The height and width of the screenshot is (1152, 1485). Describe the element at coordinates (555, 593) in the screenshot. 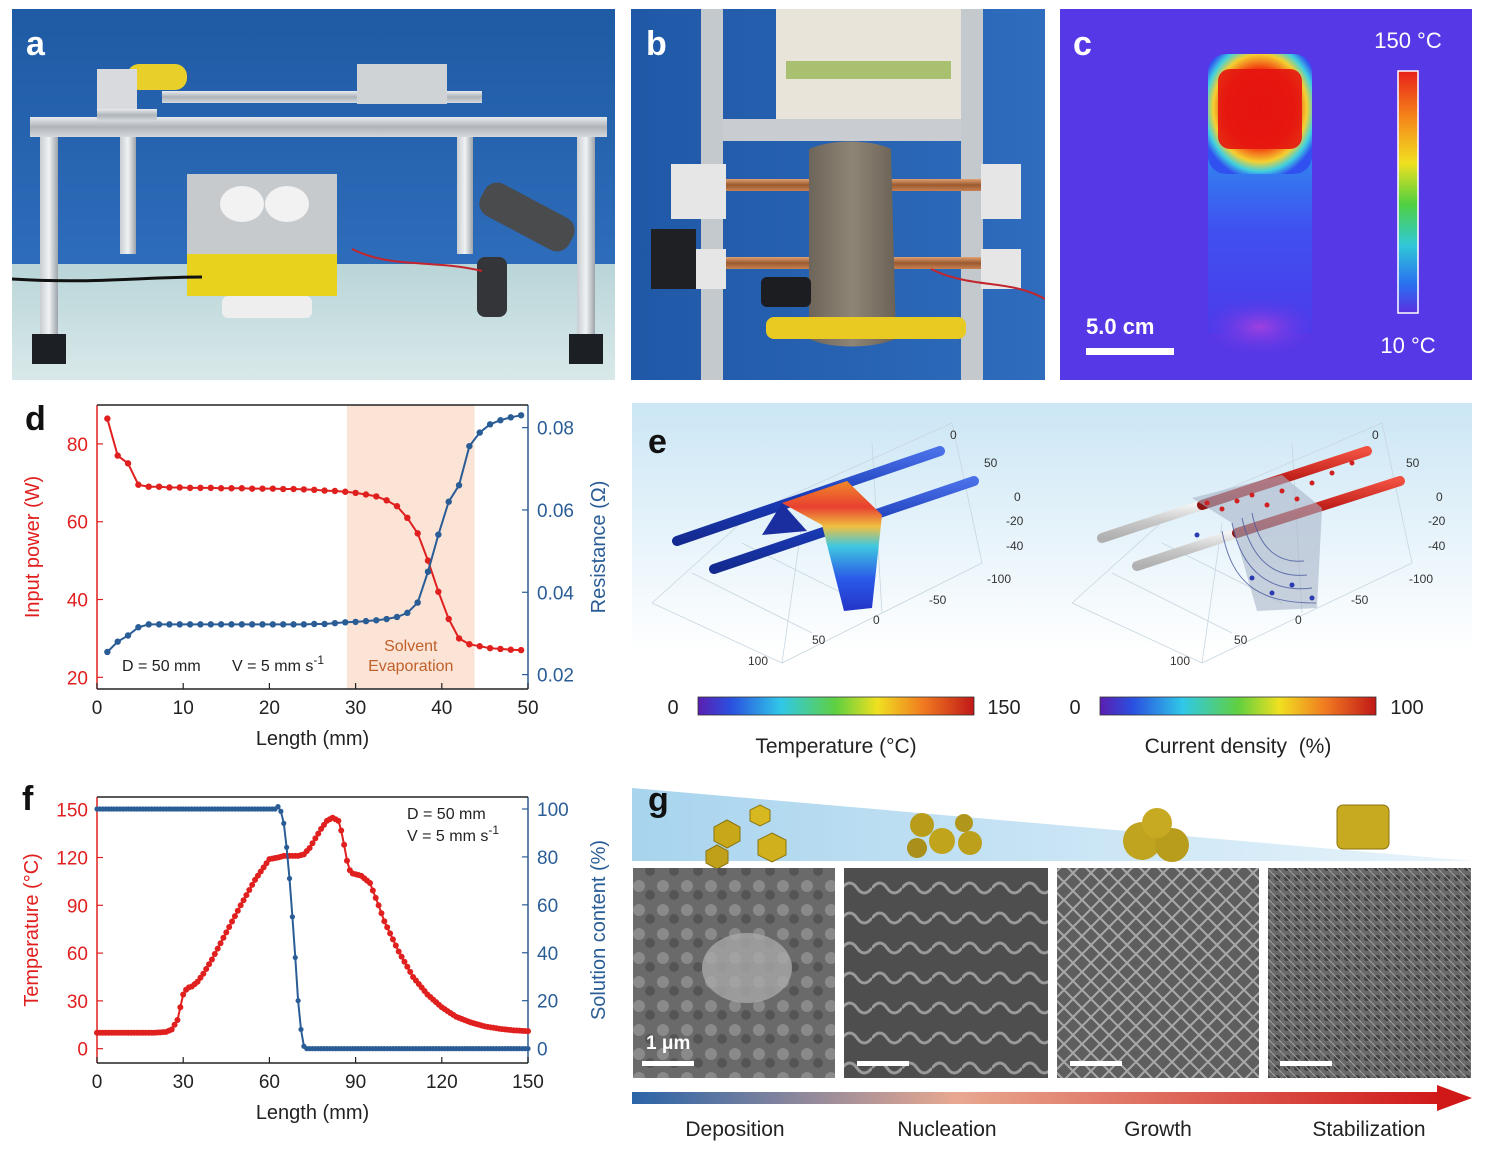

I see `y-tick-label-right: 0.04` at that location.